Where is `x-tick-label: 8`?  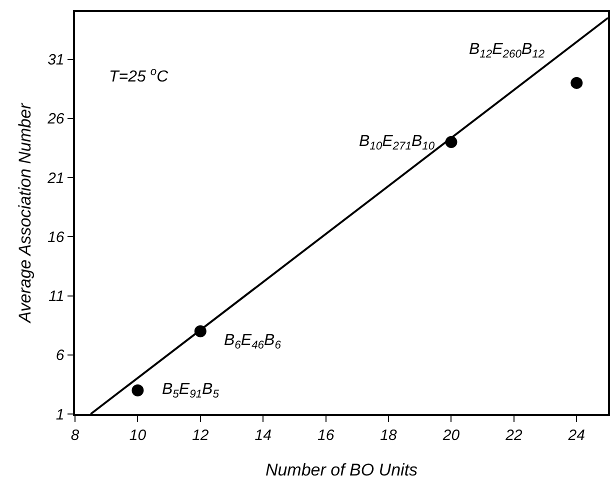
x-tick-label: 8 is located at coordinates (75, 435).